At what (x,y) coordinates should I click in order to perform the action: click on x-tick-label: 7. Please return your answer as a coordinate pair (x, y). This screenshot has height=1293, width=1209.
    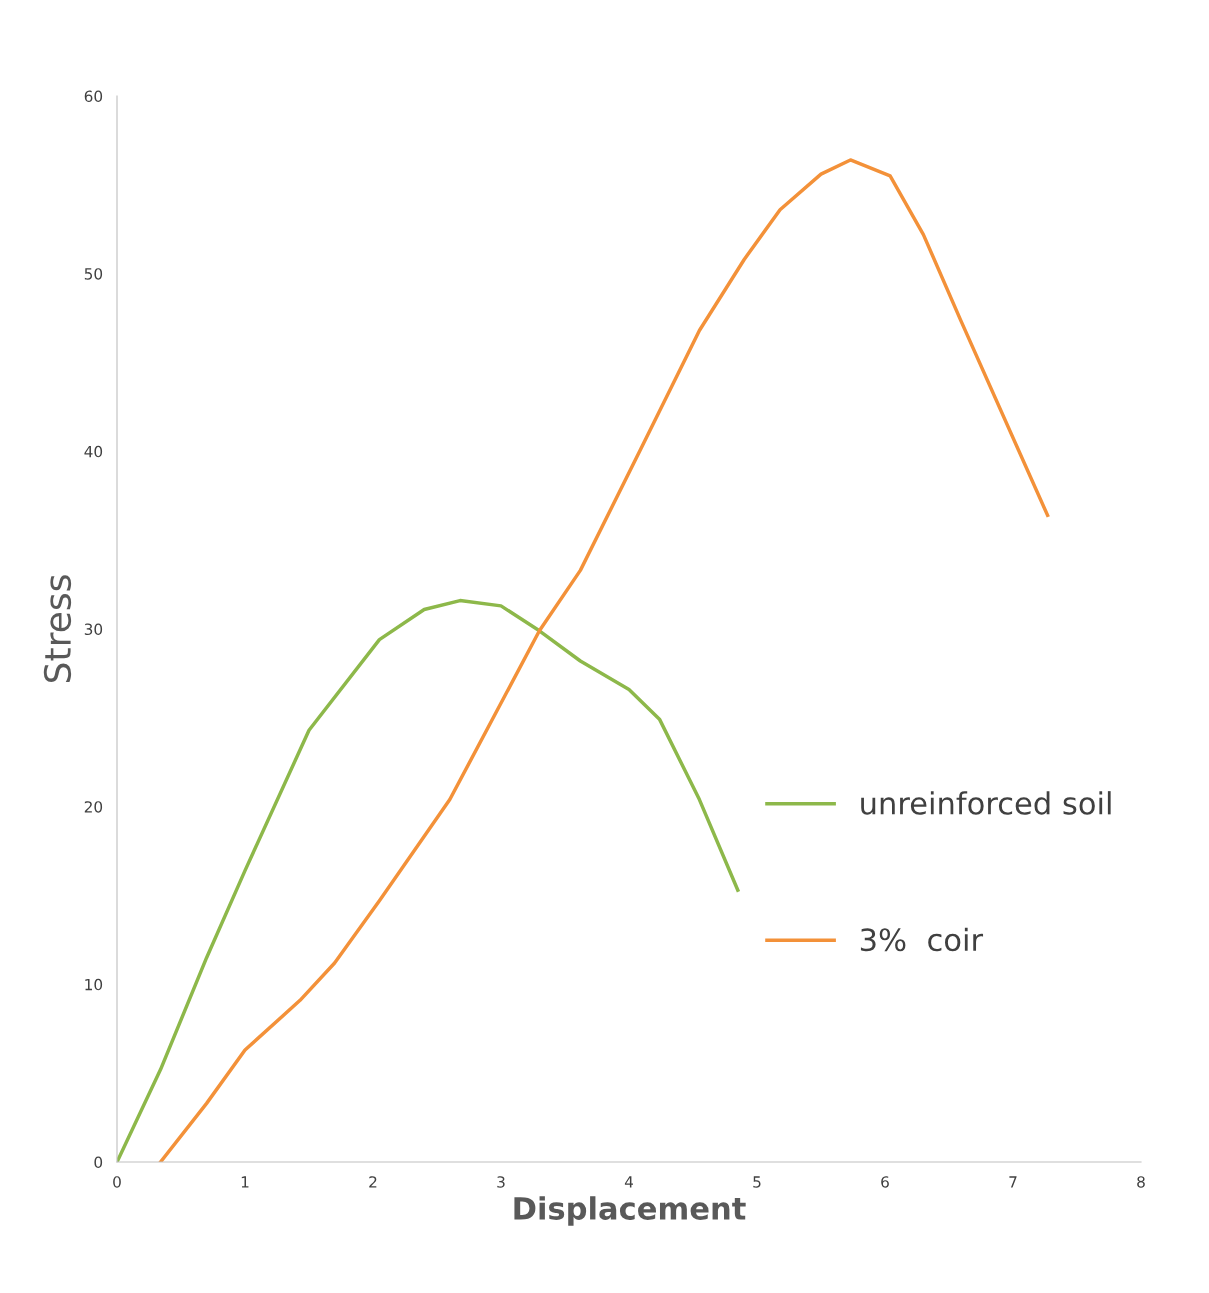
    Looking at the image, I should click on (1013, 1182).